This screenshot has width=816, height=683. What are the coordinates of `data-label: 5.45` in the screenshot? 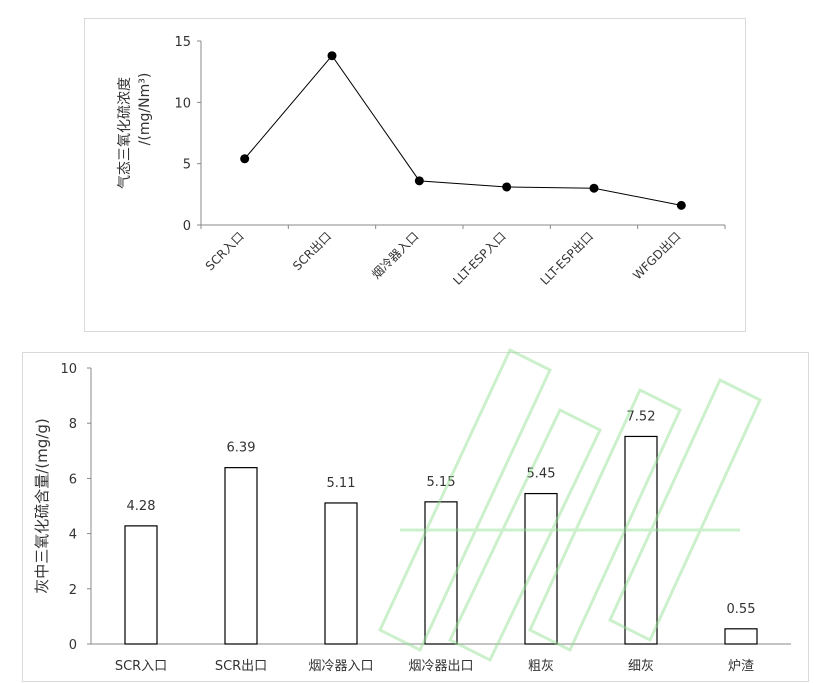 It's located at (541, 474).